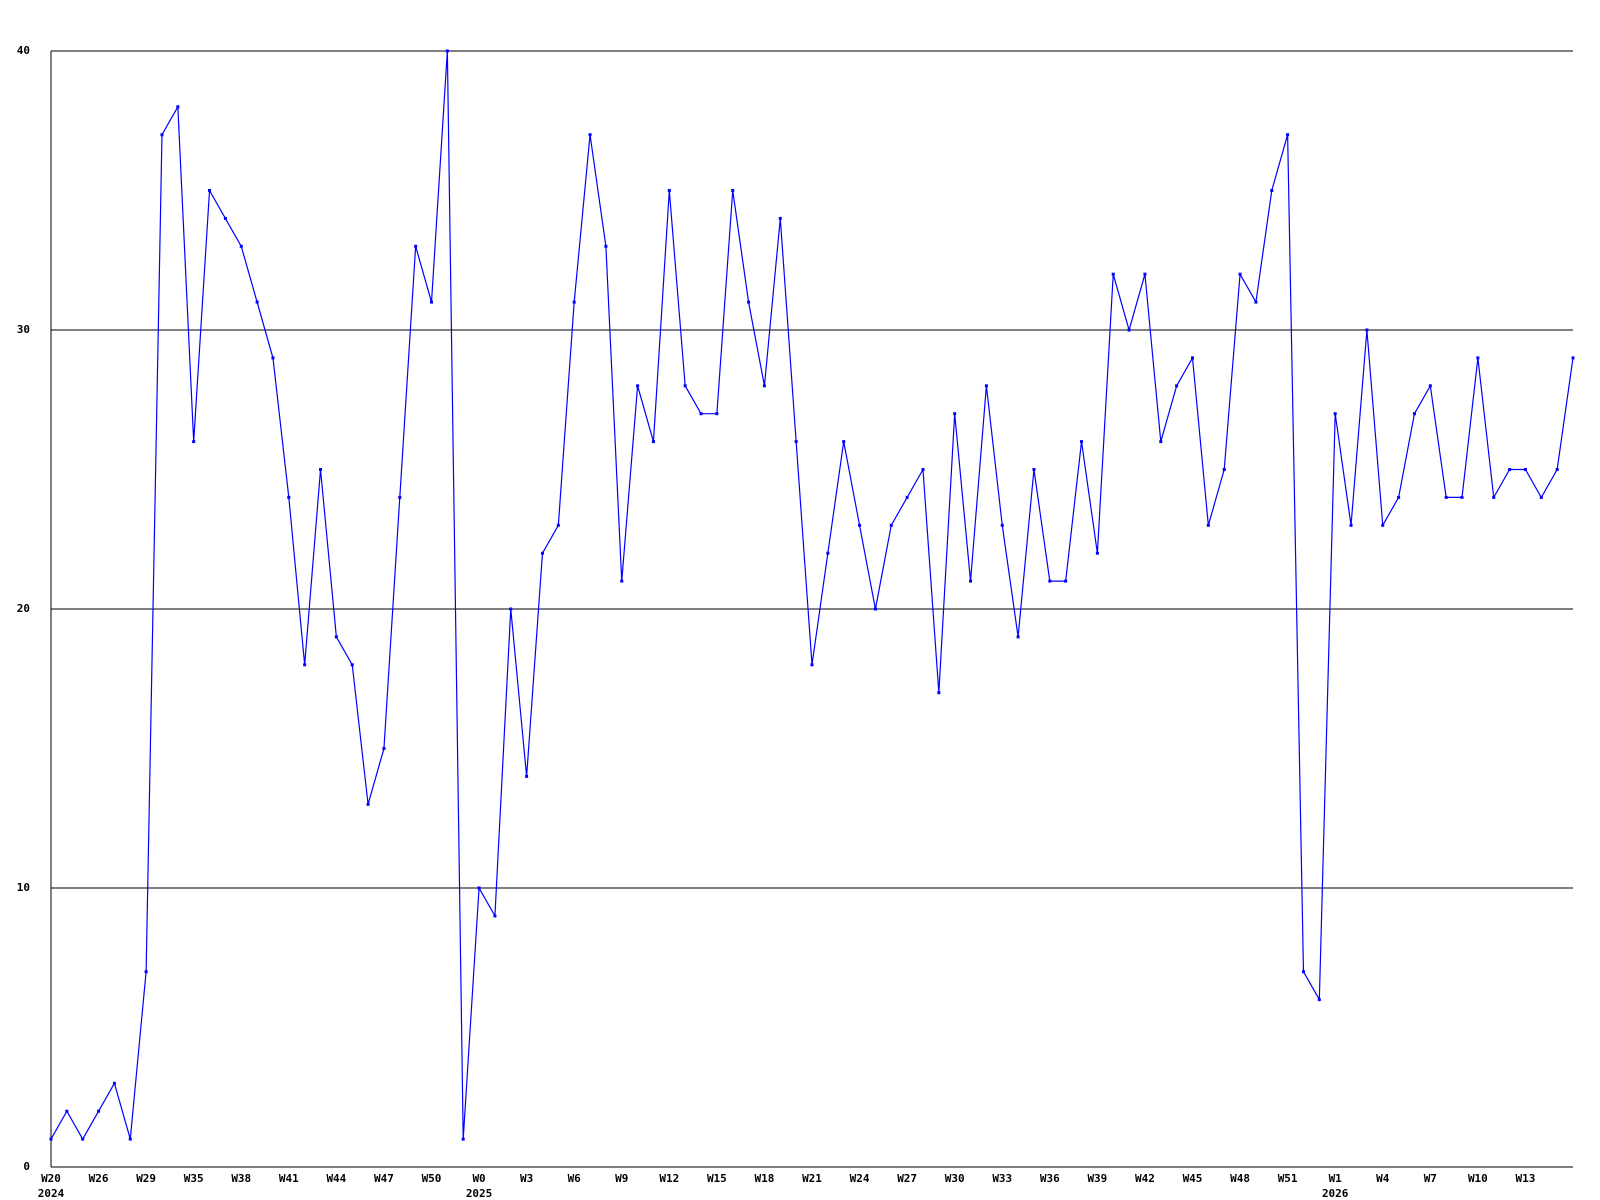  I want to click on x-tick-label: W4, so click(1383, 1178).